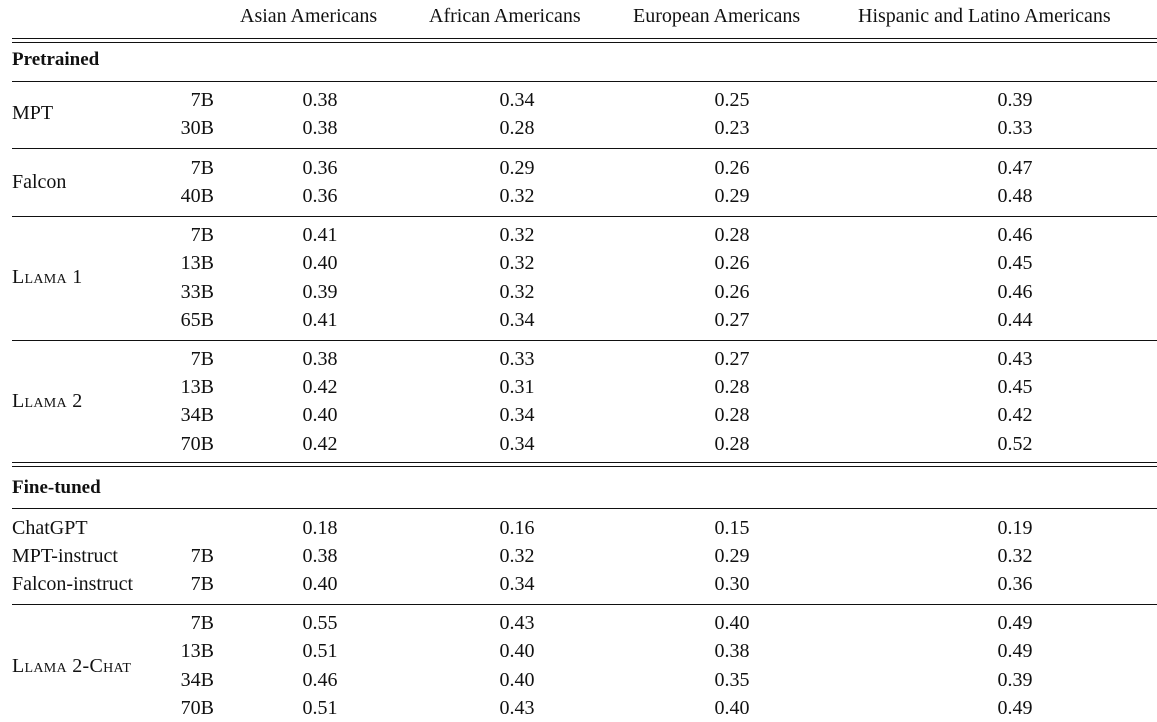 The image size is (1157, 722). Describe the element at coordinates (56, 487) in the screenshot. I see `section-label-fine-tuned: Fine-tuned` at that location.